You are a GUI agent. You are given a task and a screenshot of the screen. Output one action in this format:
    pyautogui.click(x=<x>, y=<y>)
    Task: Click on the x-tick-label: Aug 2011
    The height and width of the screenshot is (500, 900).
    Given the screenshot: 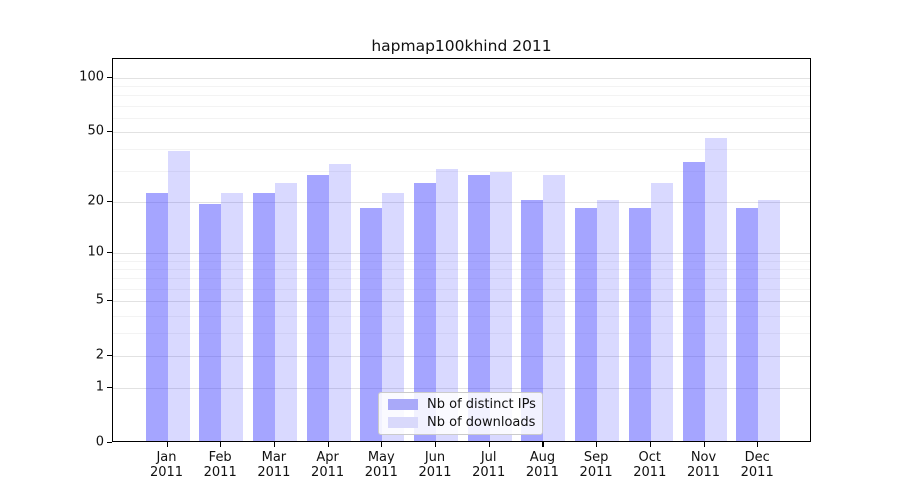 What is the action you would take?
    pyautogui.click(x=542, y=465)
    